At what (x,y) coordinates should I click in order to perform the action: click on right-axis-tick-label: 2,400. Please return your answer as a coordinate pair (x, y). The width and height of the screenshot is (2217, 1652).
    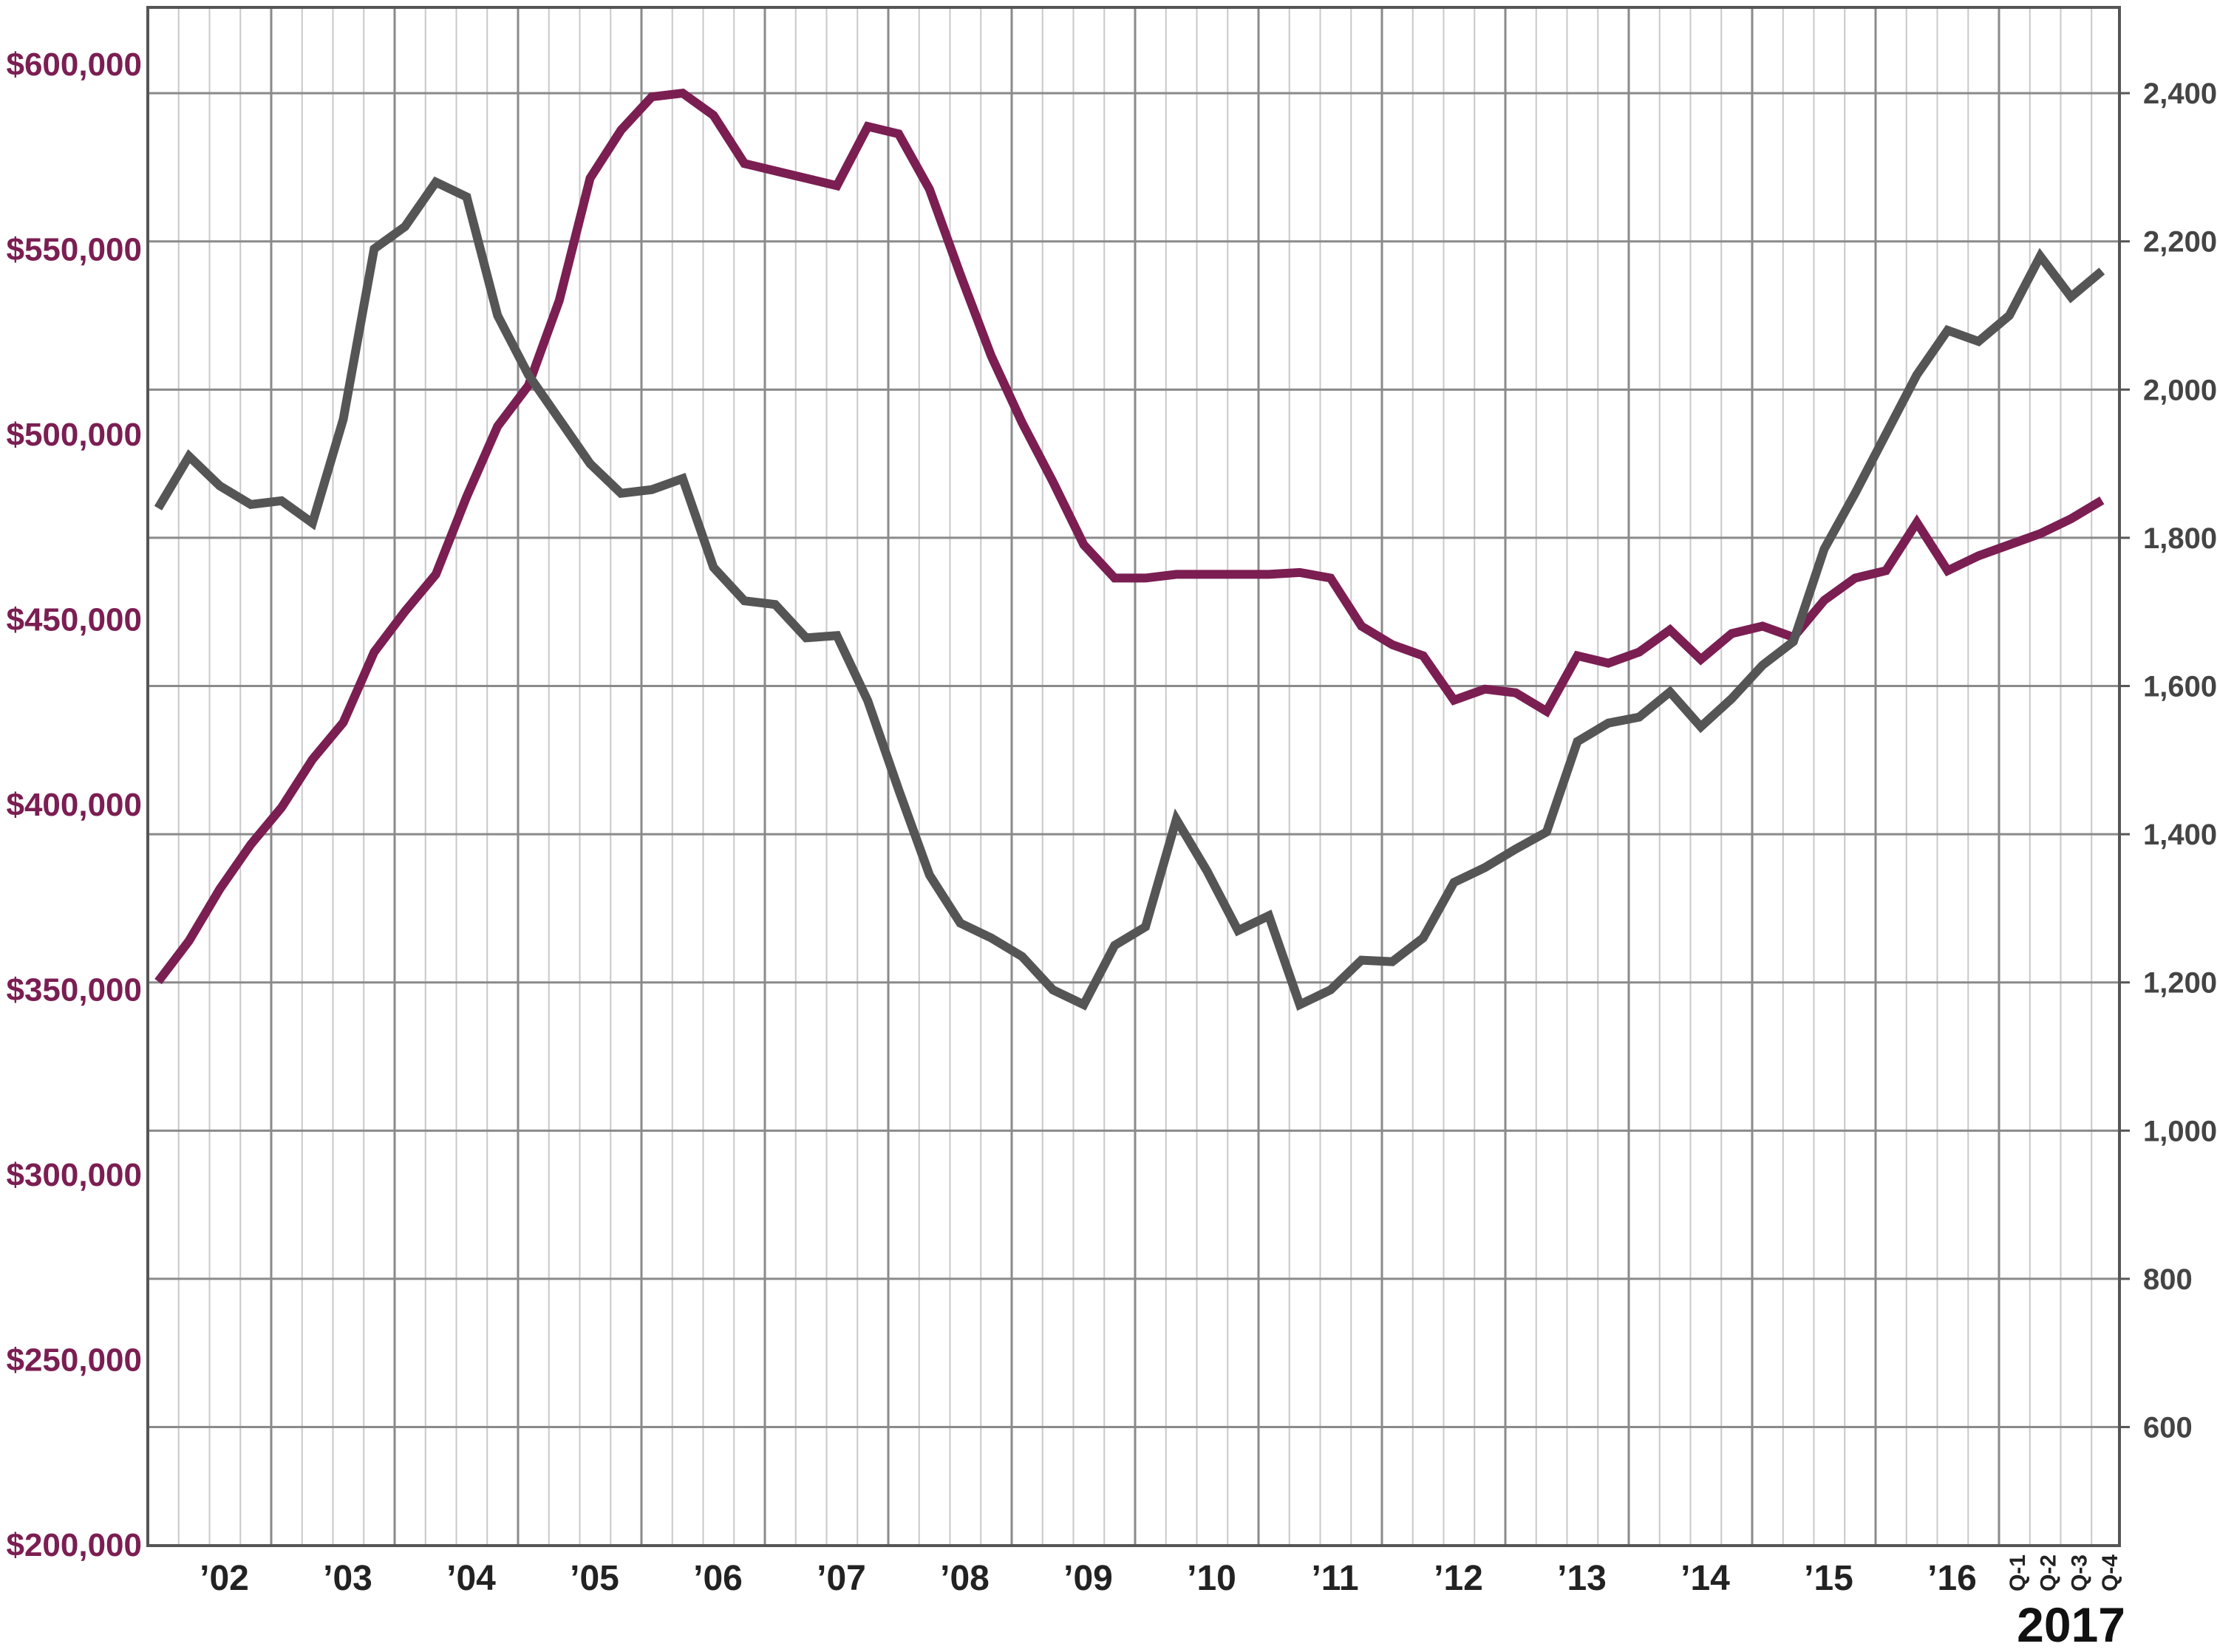
    Looking at the image, I should click on (2180, 94).